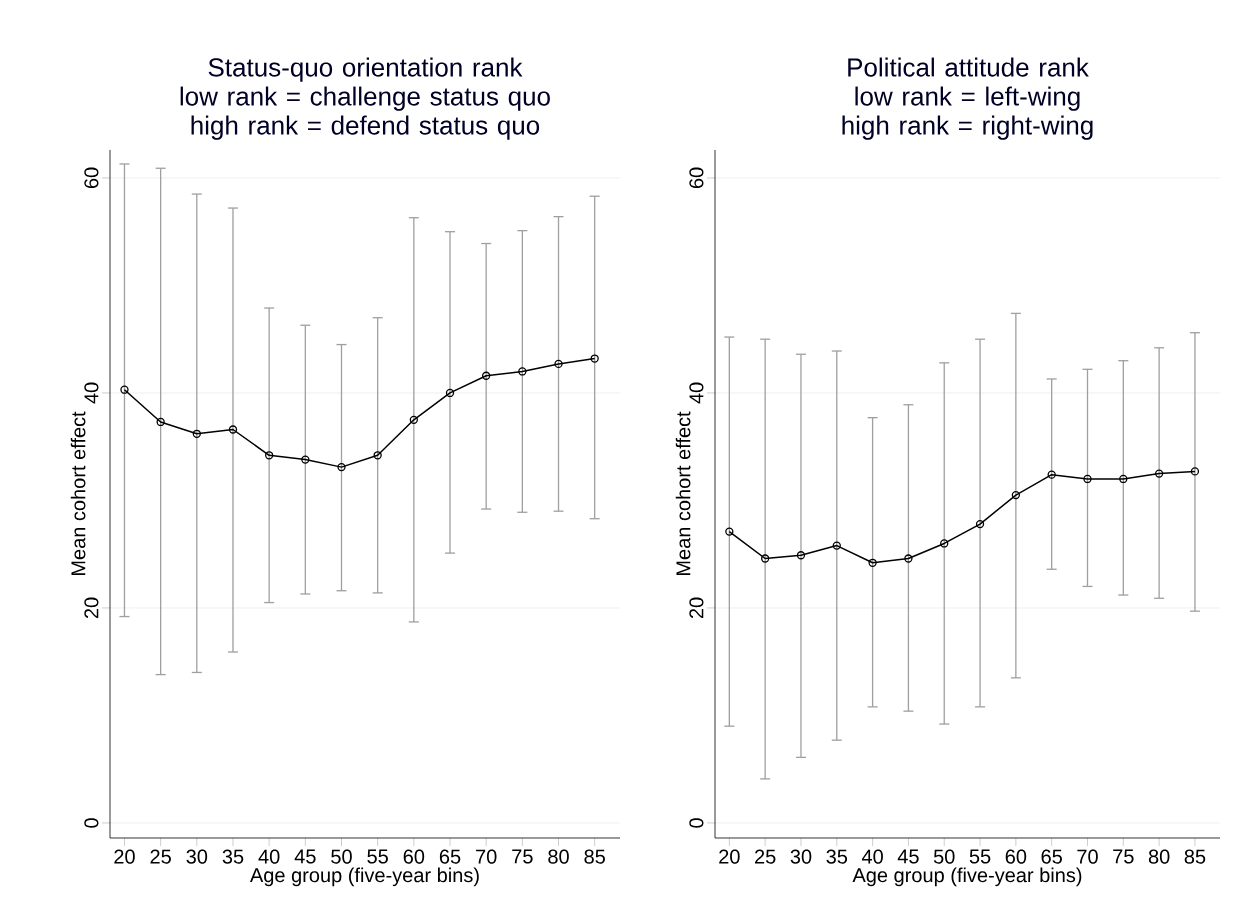 The width and height of the screenshot is (1244, 899). Describe the element at coordinates (967, 113) in the screenshot. I see `chart-subtitle: low rank = left-wing high rank = right-wing` at that location.